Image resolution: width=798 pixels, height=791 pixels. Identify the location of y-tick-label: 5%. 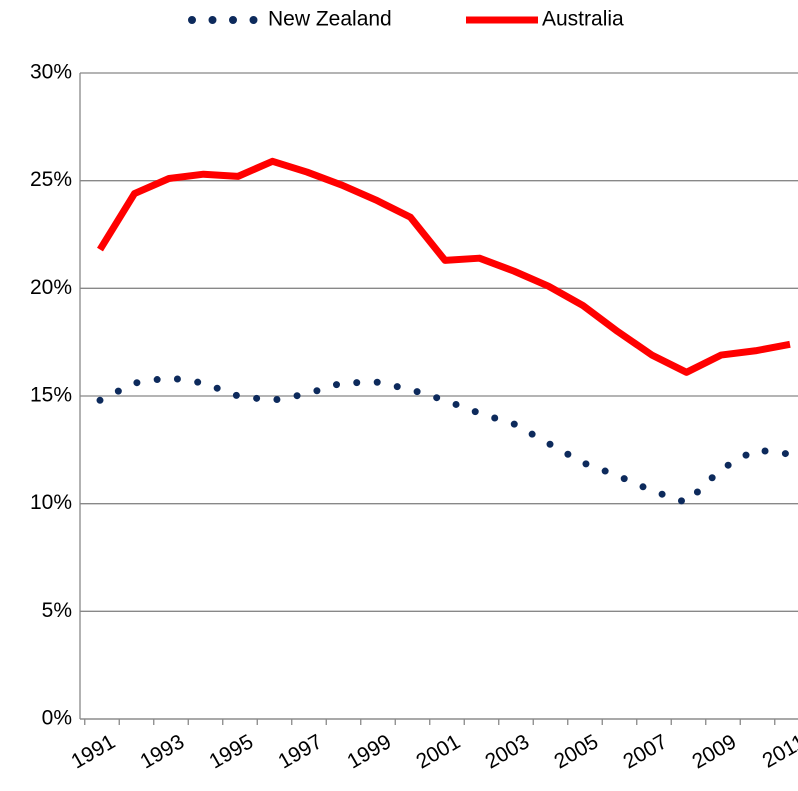
(57, 610).